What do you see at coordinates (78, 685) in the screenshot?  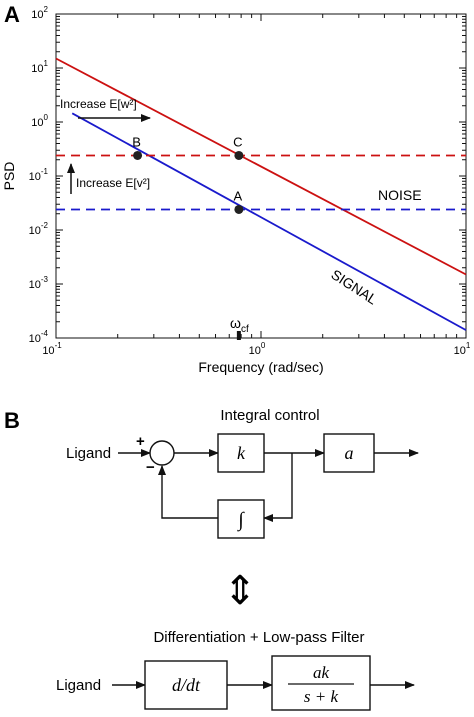 I see `ligand-input-2: Ligand` at bounding box center [78, 685].